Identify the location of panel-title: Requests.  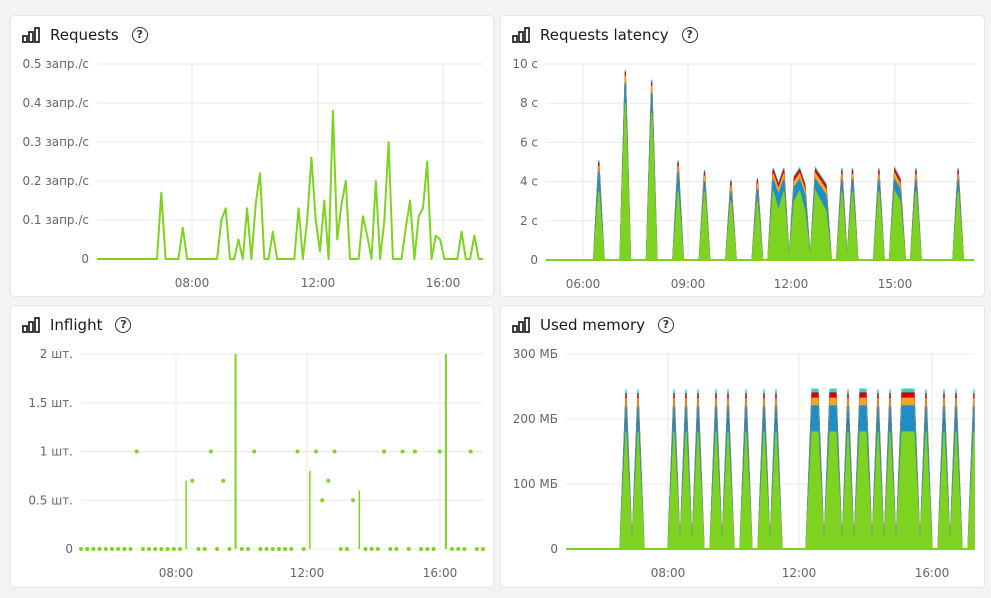
(84, 35).